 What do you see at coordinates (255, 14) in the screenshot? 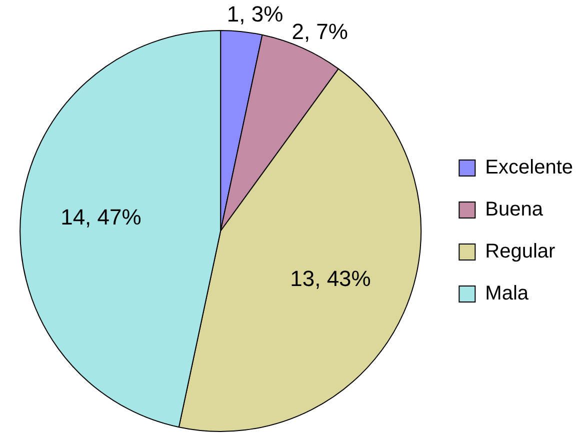
I see `data-label: 1, 3%` at bounding box center [255, 14].